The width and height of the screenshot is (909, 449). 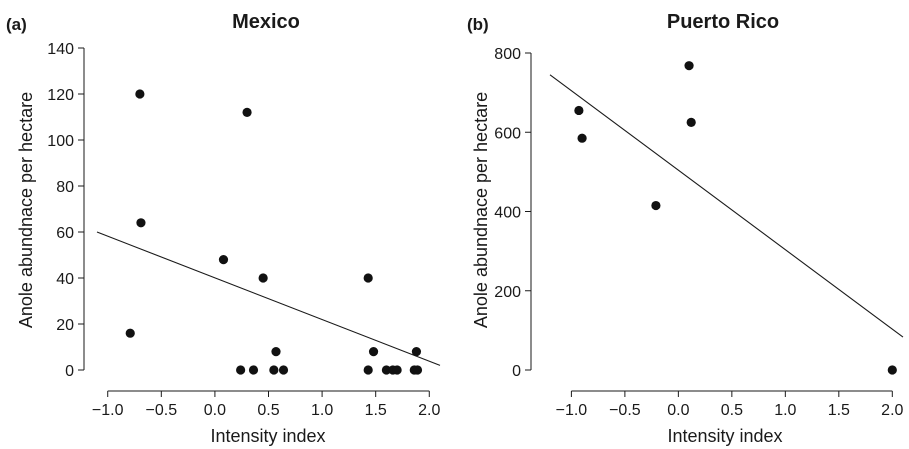 I want to click on panel-a-x-tick-label: 2.0, so click(x=429, y=410).